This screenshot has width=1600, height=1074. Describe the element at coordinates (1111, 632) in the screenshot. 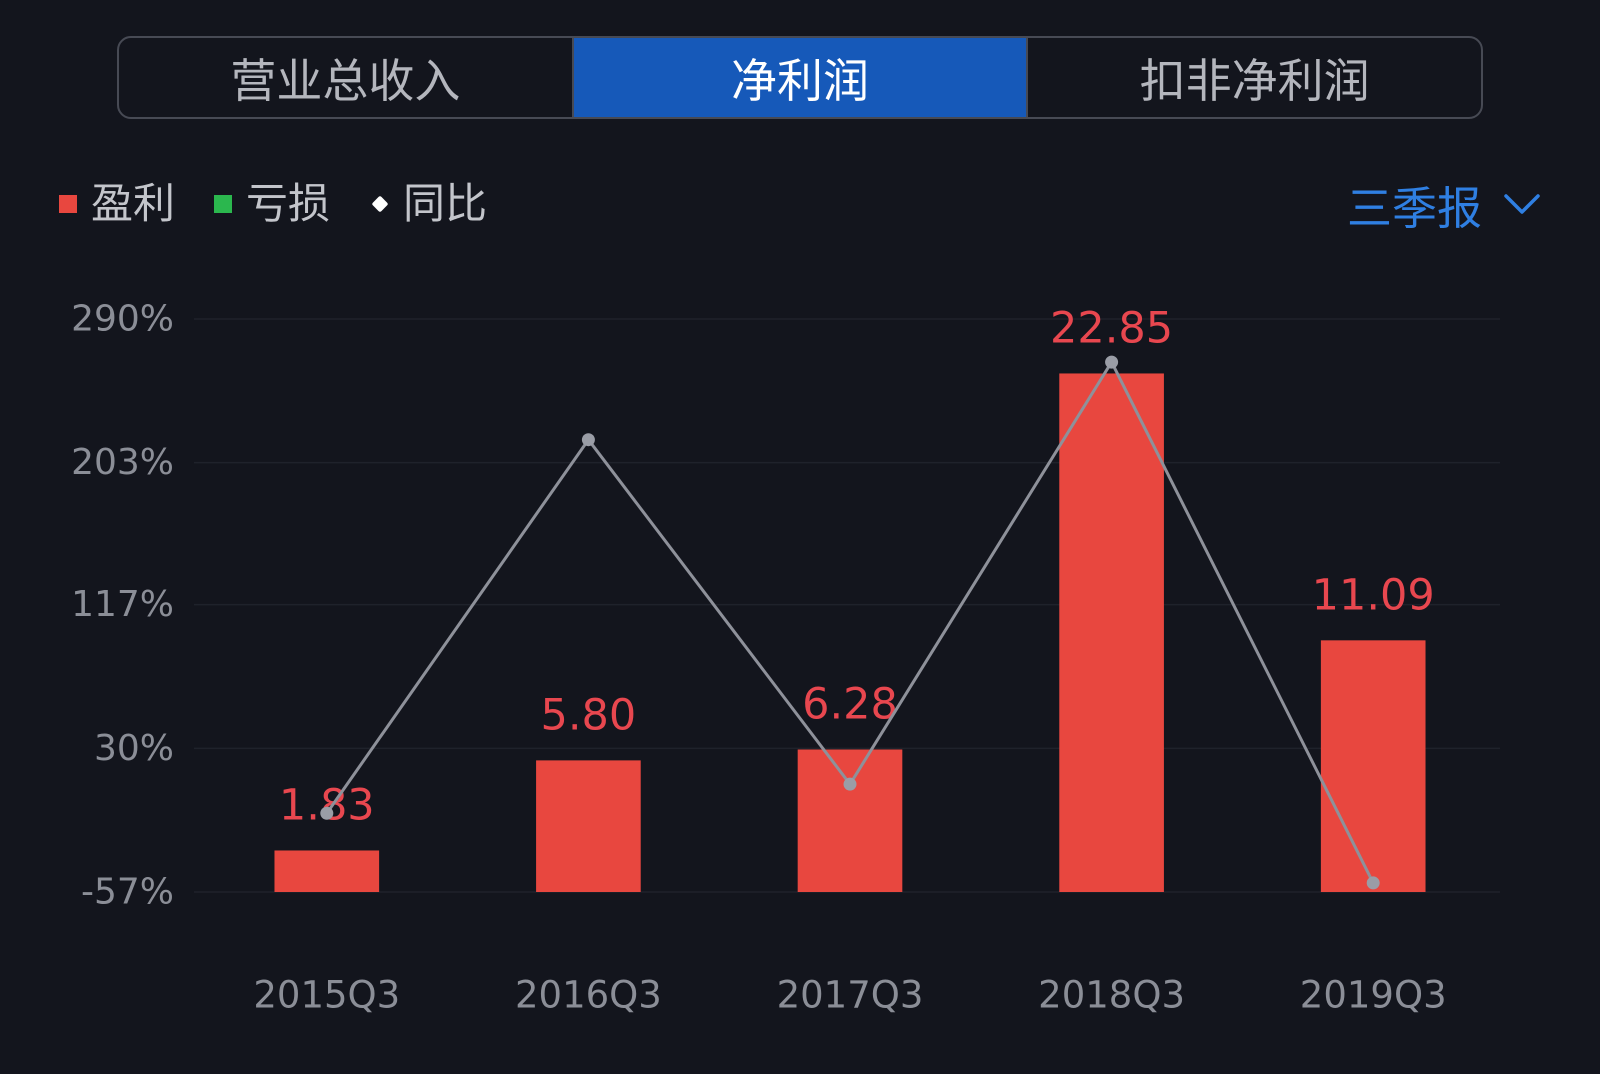

I see `bar-2018Q3` at that location.